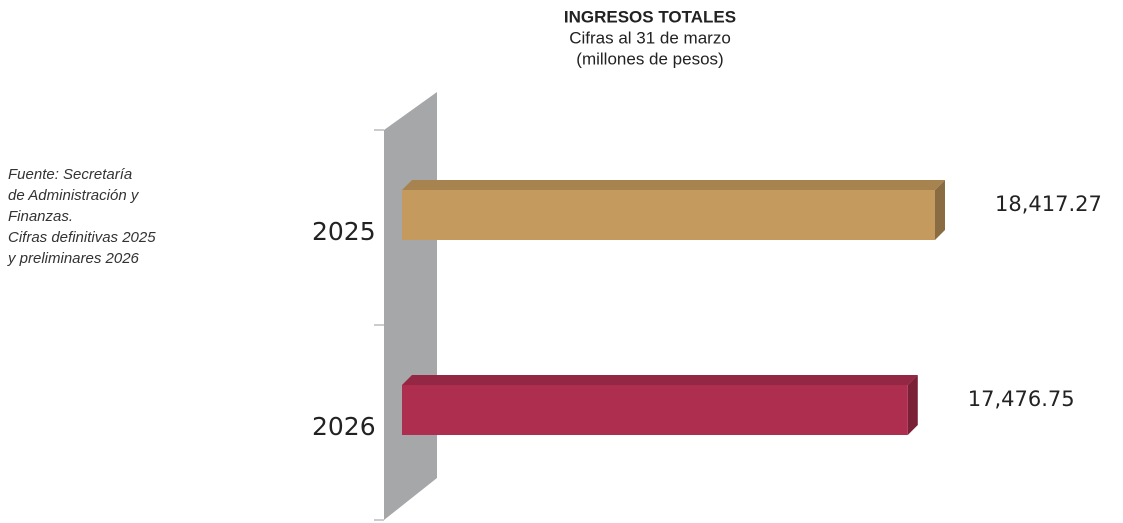 This screenshot has width=1123, height=523. What do you see at coordinates (410, 306) in the screenshot?
I see `wall-face` at bounding box center [410, 306].